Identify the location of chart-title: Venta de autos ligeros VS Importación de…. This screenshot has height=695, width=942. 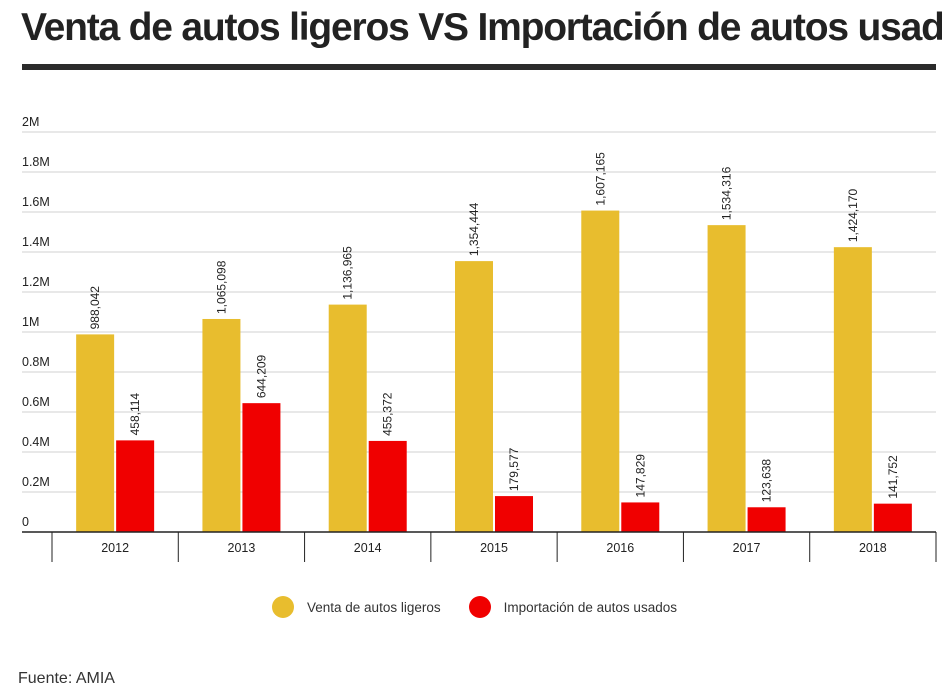
(481, 27).